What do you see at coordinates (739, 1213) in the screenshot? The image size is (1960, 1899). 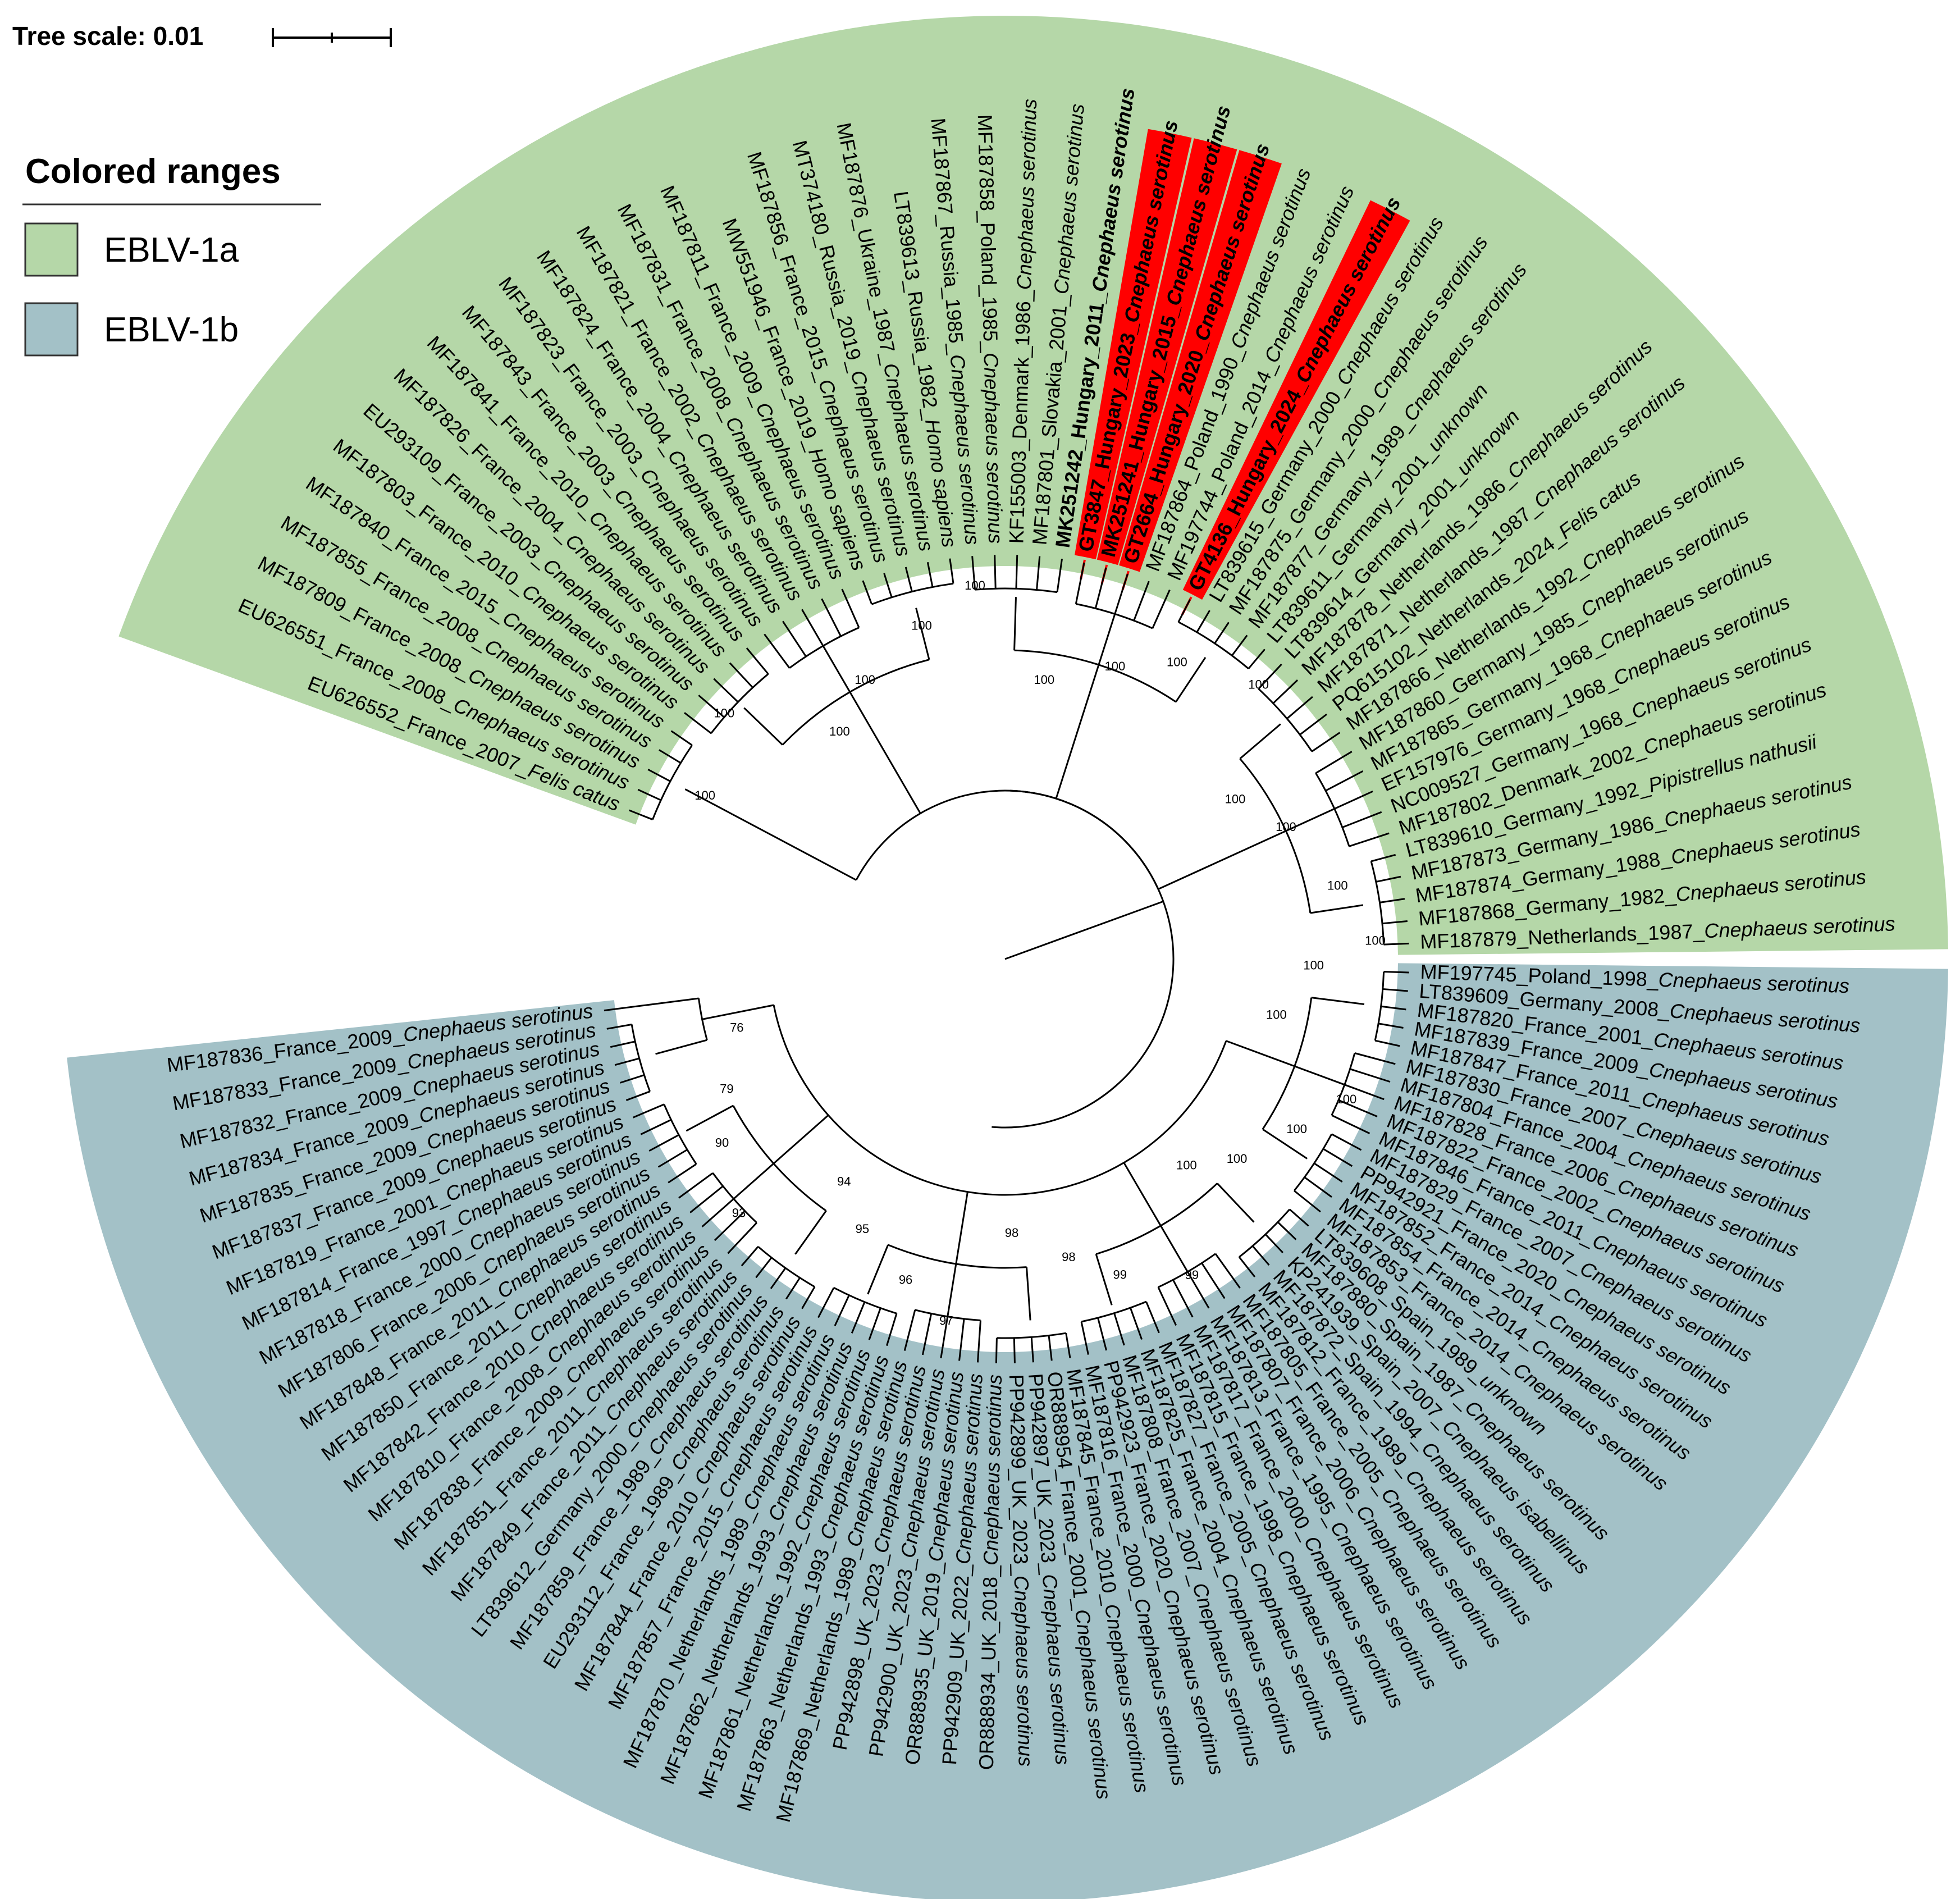 I see `bootstrap-value: 93` at bounding box center [739, 1213].